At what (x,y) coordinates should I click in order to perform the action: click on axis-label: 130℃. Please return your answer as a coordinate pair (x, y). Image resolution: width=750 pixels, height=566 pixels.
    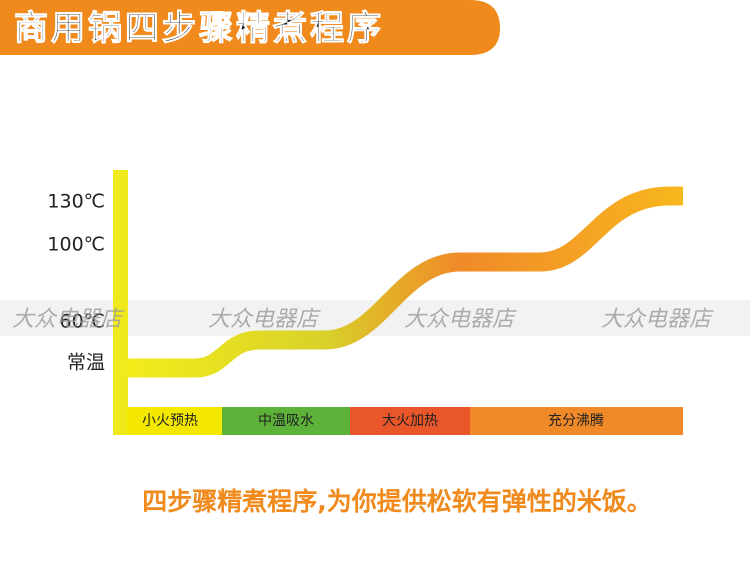
    Looking at the image, I should click on (76, 202).